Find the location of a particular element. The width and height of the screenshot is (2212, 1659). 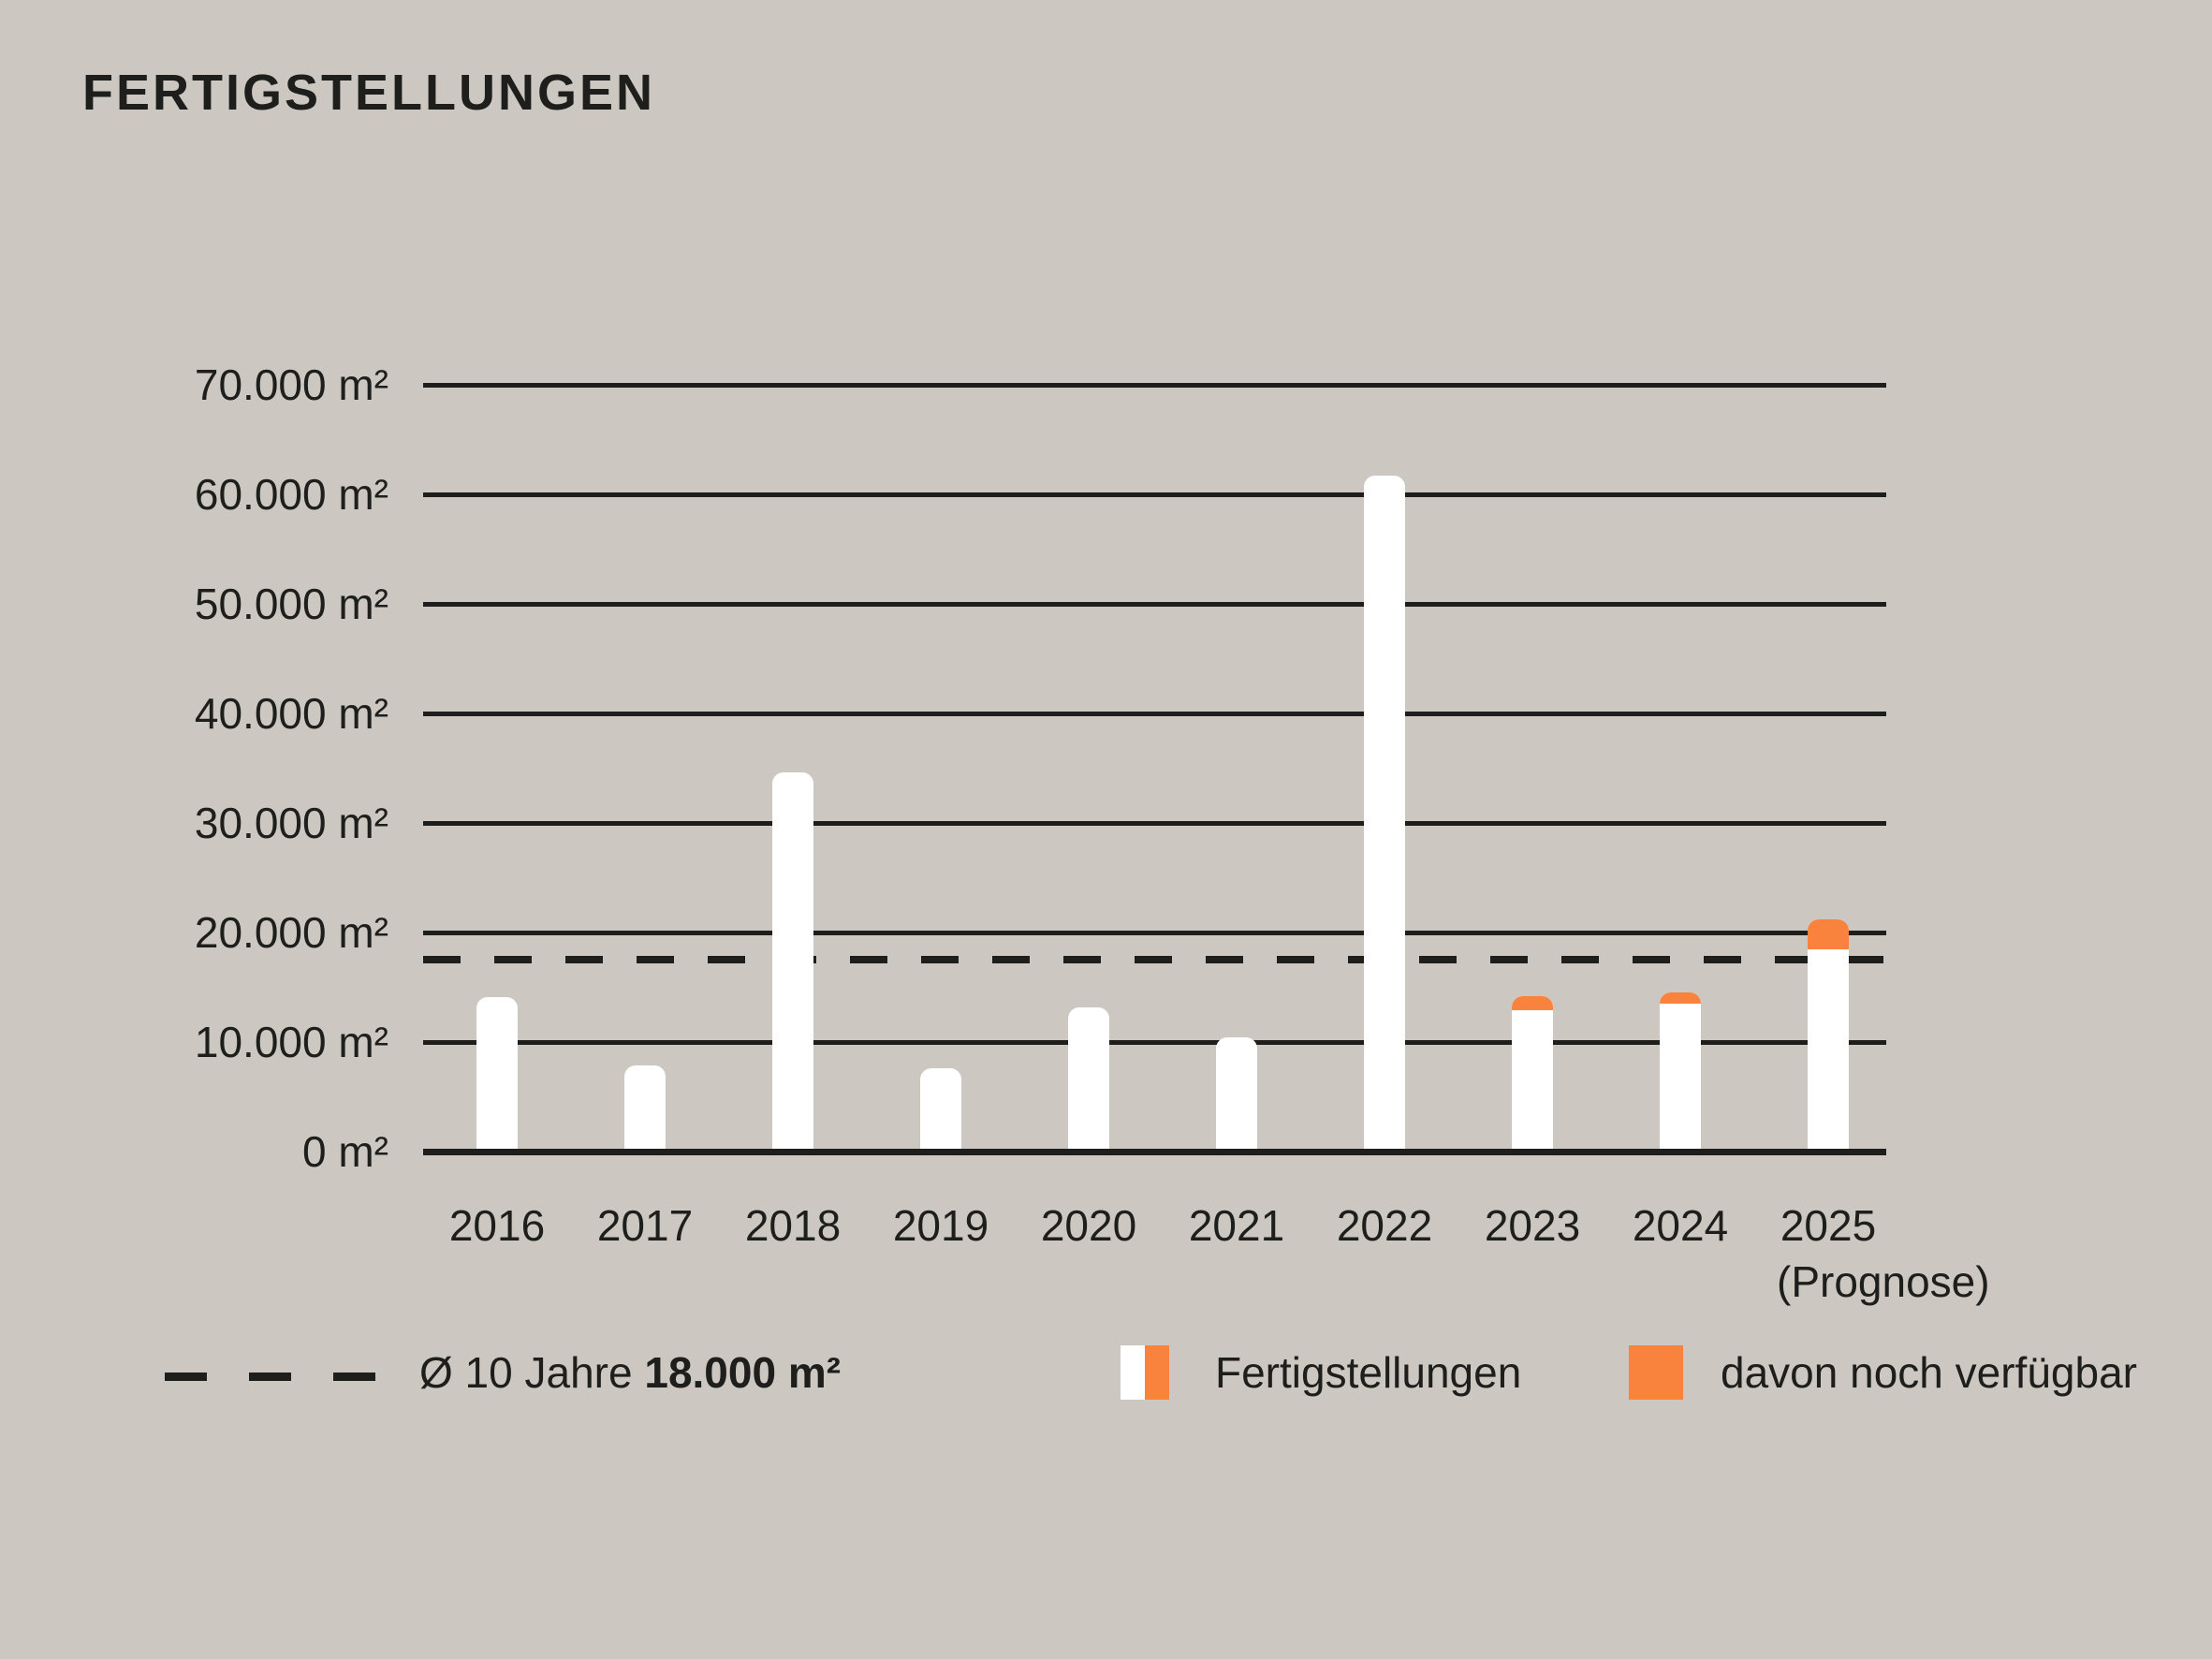

legend-average-dash-swatch is located at coordinates (270, 1377).